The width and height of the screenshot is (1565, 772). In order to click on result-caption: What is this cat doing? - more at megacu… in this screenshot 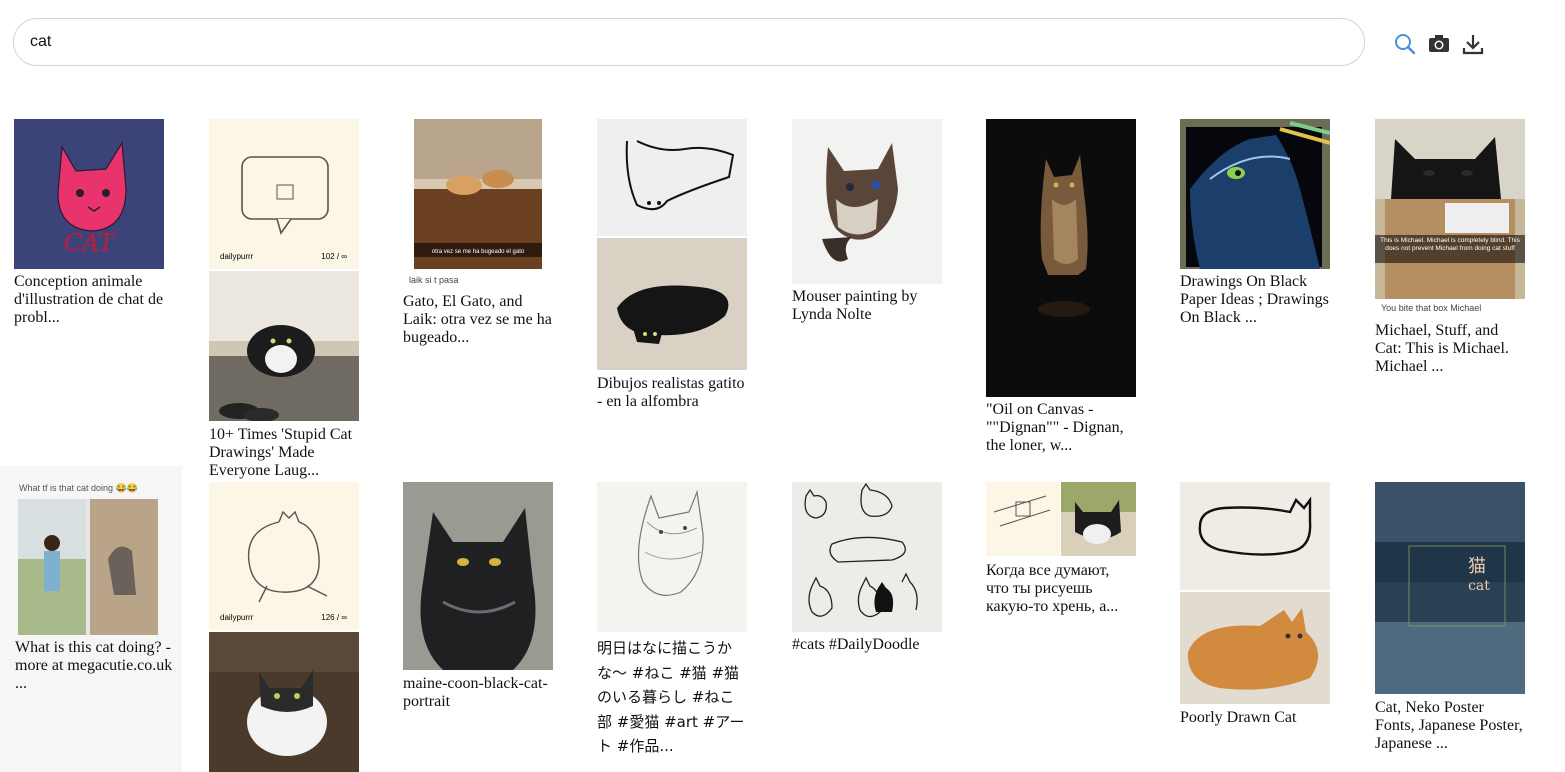, I will do `click(94, 665)`.